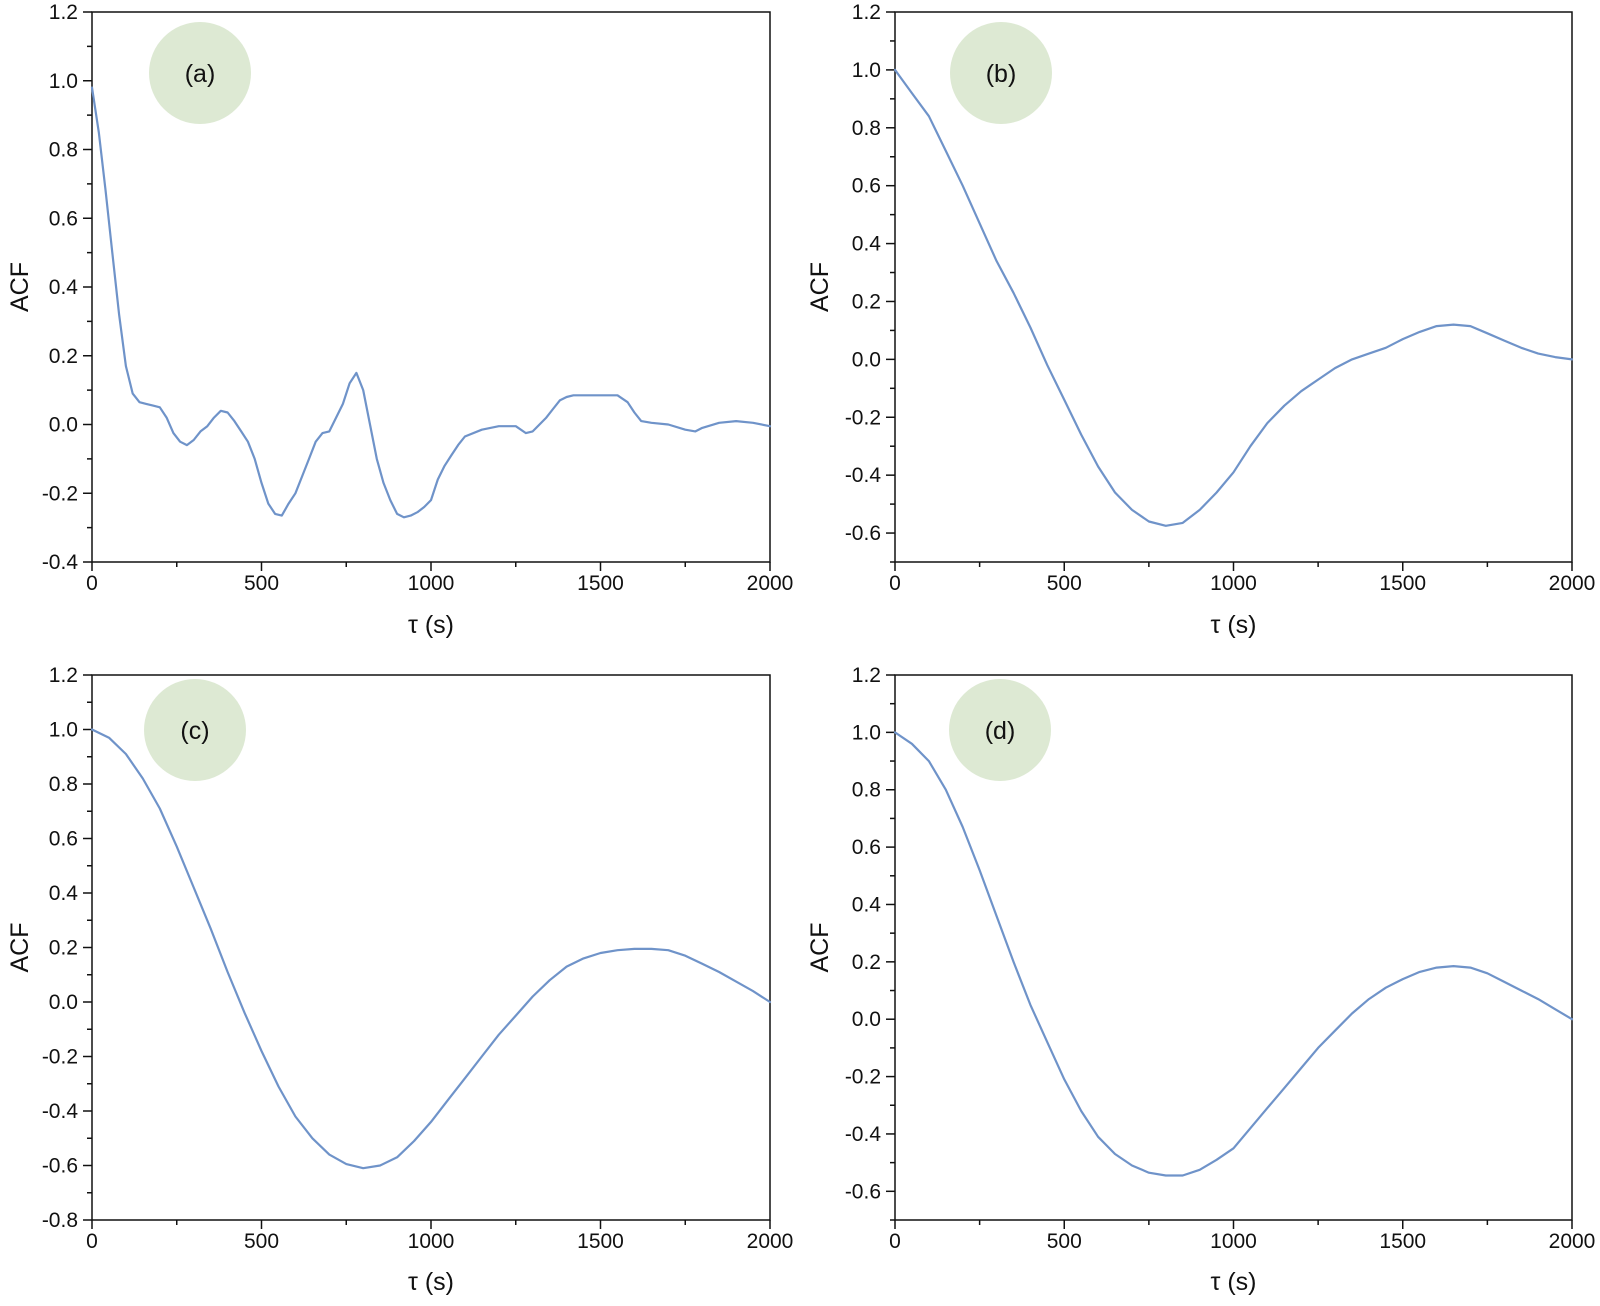 The height and width of the screenshot is (1306, 1600). I want to click on panel-d-x-tick-label: 0, so click(895, 1241).